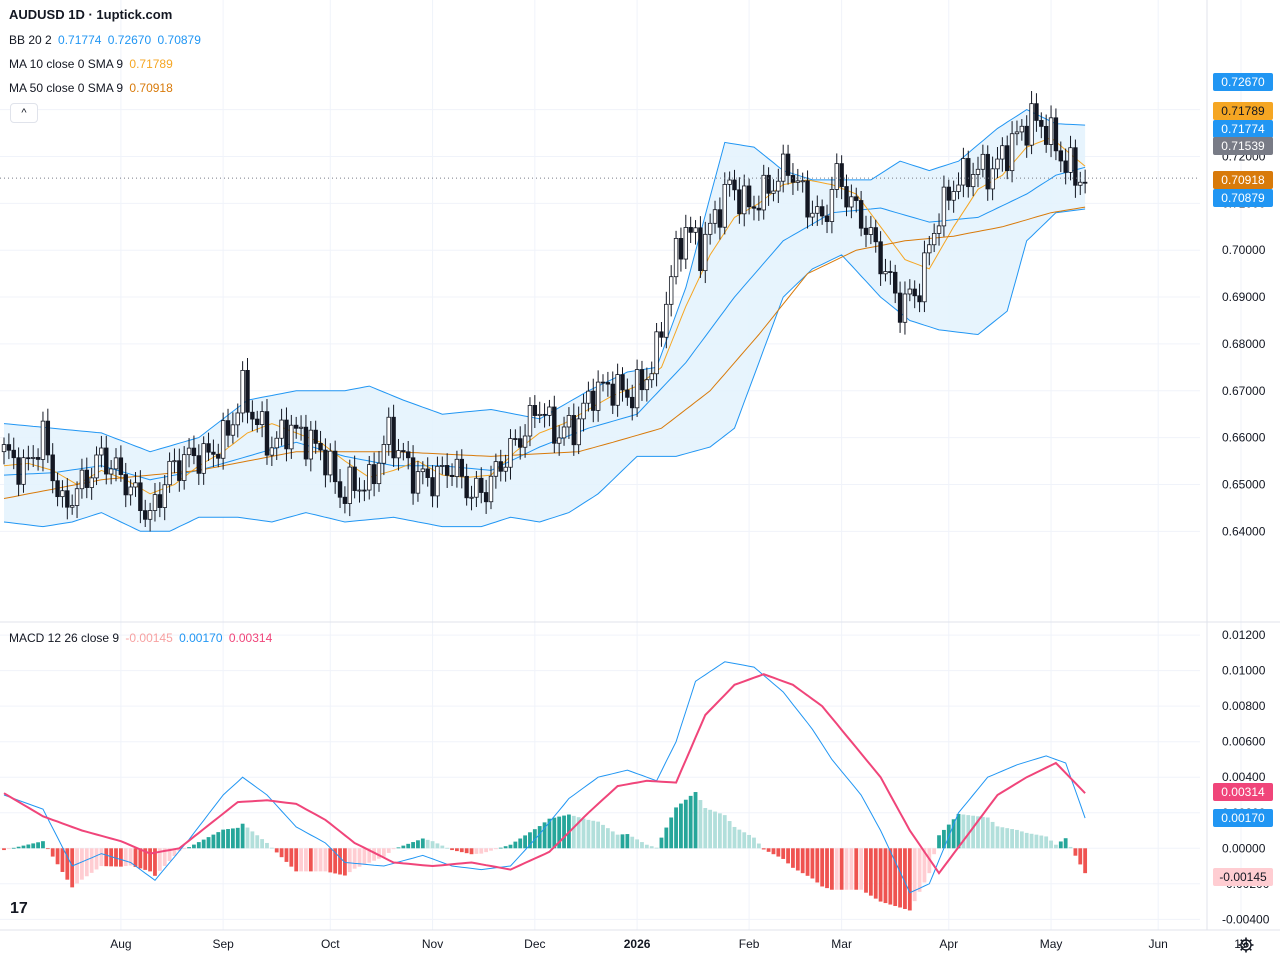  I want to click on logo-text: 17, so click(19, 908).